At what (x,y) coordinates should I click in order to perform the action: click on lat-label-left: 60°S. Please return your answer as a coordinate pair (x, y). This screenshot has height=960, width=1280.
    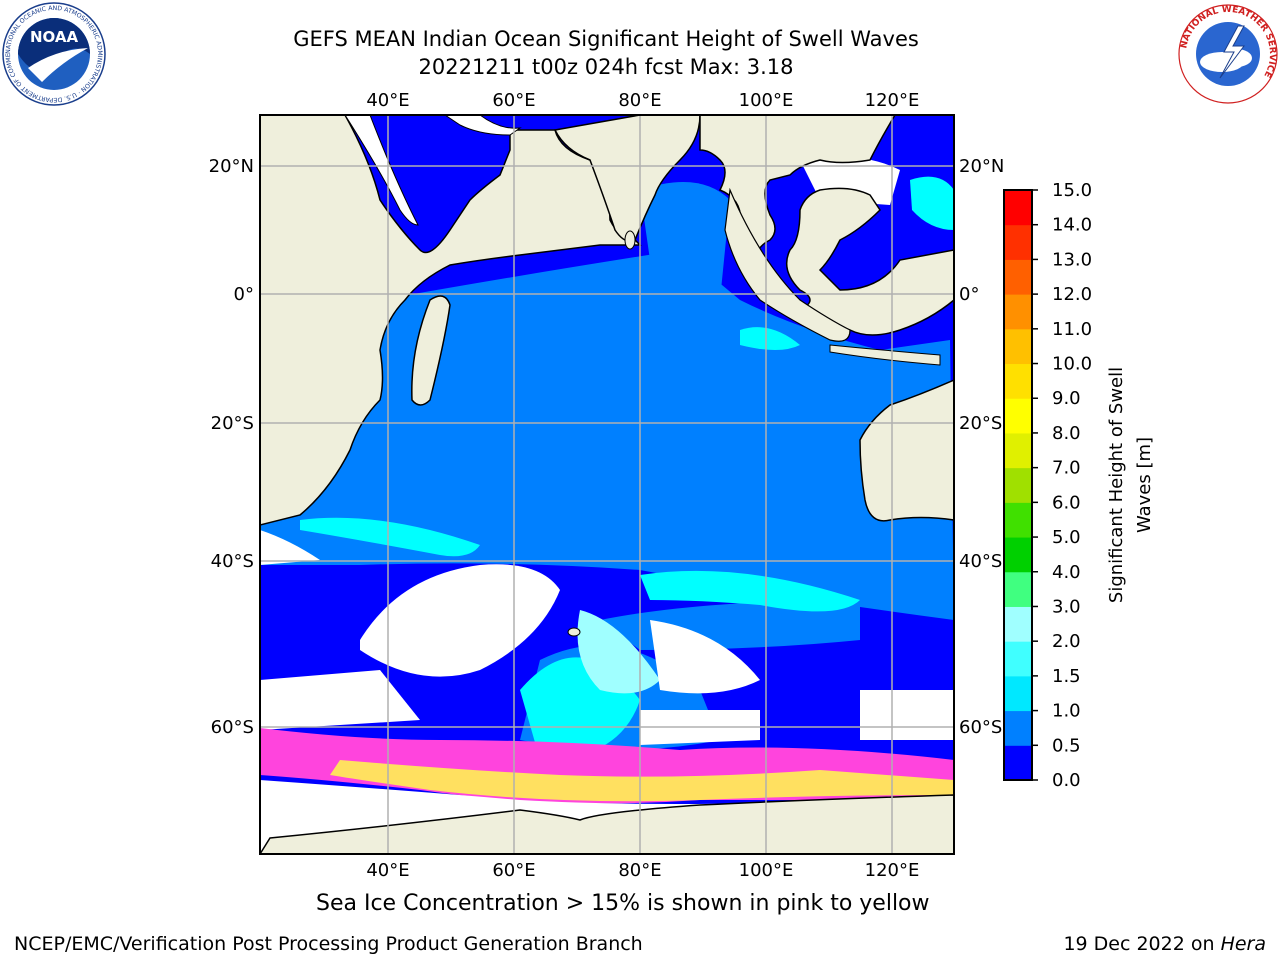
    Looking at the image, I should click on (232, 727).